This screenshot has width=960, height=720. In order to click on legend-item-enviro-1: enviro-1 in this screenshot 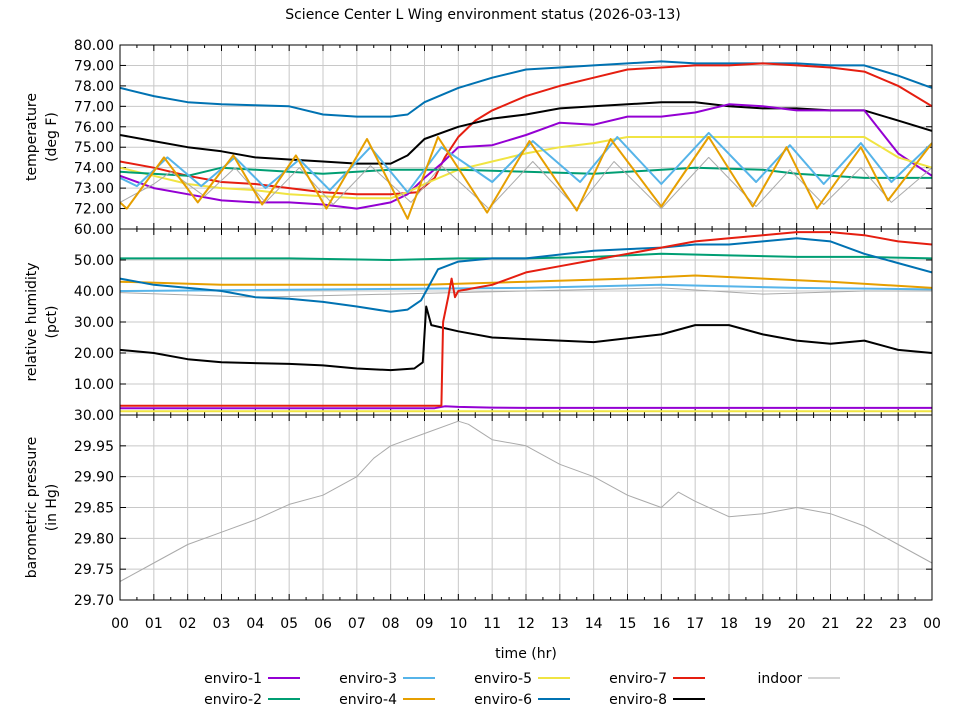, I will do `click(252, 679)`.